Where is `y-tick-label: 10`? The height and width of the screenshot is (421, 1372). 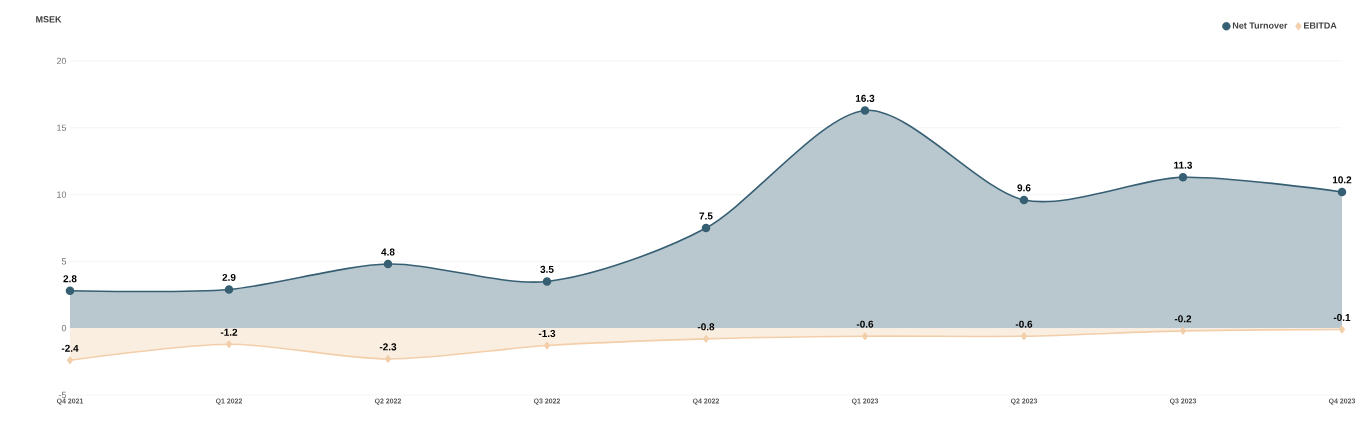
y-tick-label: 10 is located at coordinates (62, 194).